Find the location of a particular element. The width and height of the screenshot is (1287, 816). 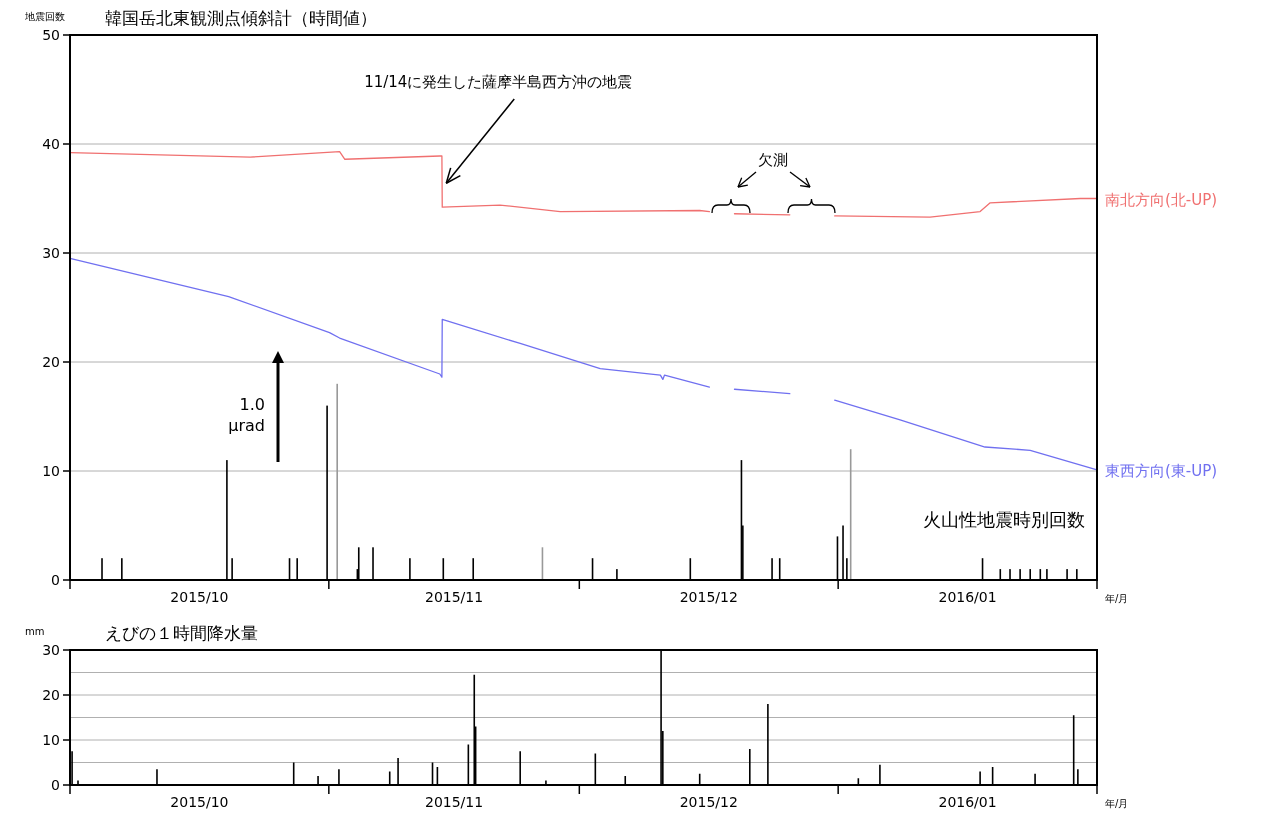

annotation: 欠測 is located at coordinates (773, 160).